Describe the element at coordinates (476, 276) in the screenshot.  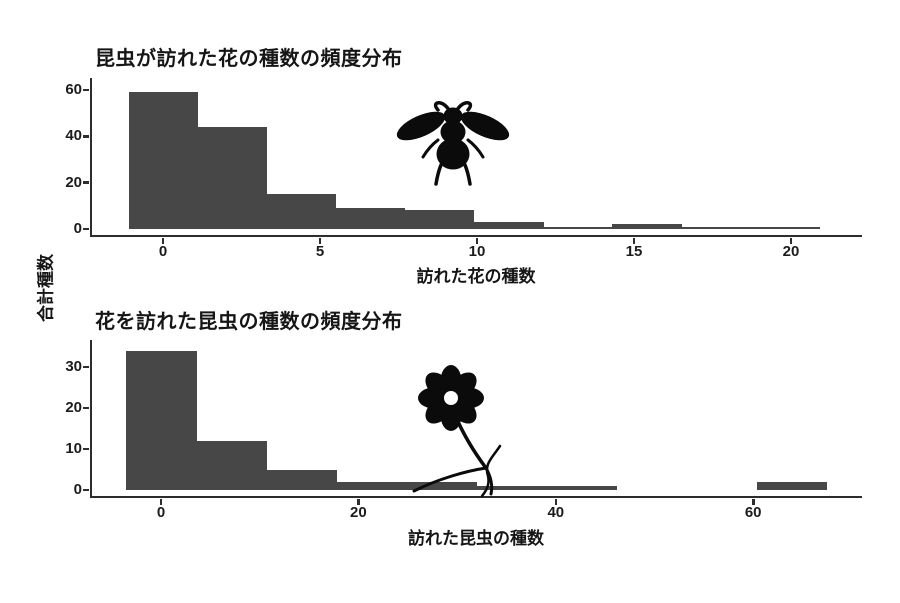
I see `x-axis-title: 訪れた花の種数` at that location.